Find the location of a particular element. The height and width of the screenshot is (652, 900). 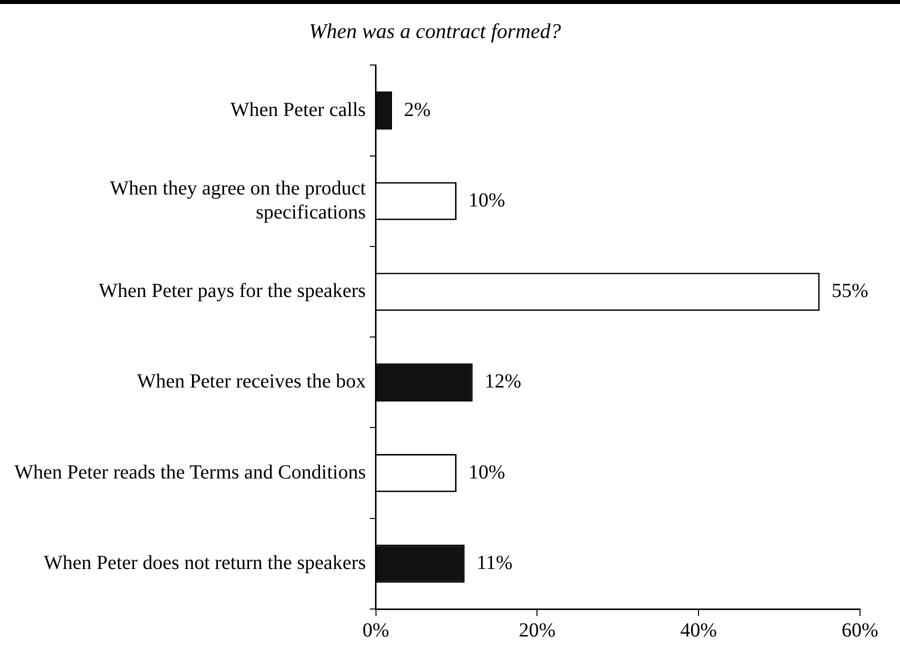

x-tick-label: 40% is located at coordinates (698, 630).